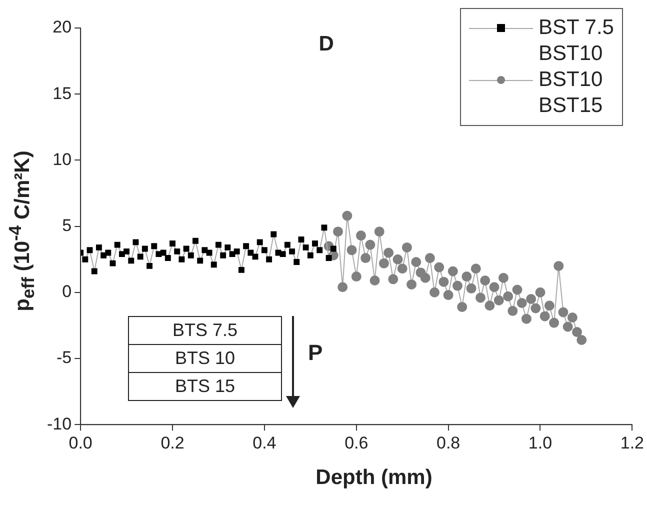 This screenshot has width=647, height=505. Describe the element at coordinates (205, 358) in the screenshot. I see `annotation: BTS 10` at that location.